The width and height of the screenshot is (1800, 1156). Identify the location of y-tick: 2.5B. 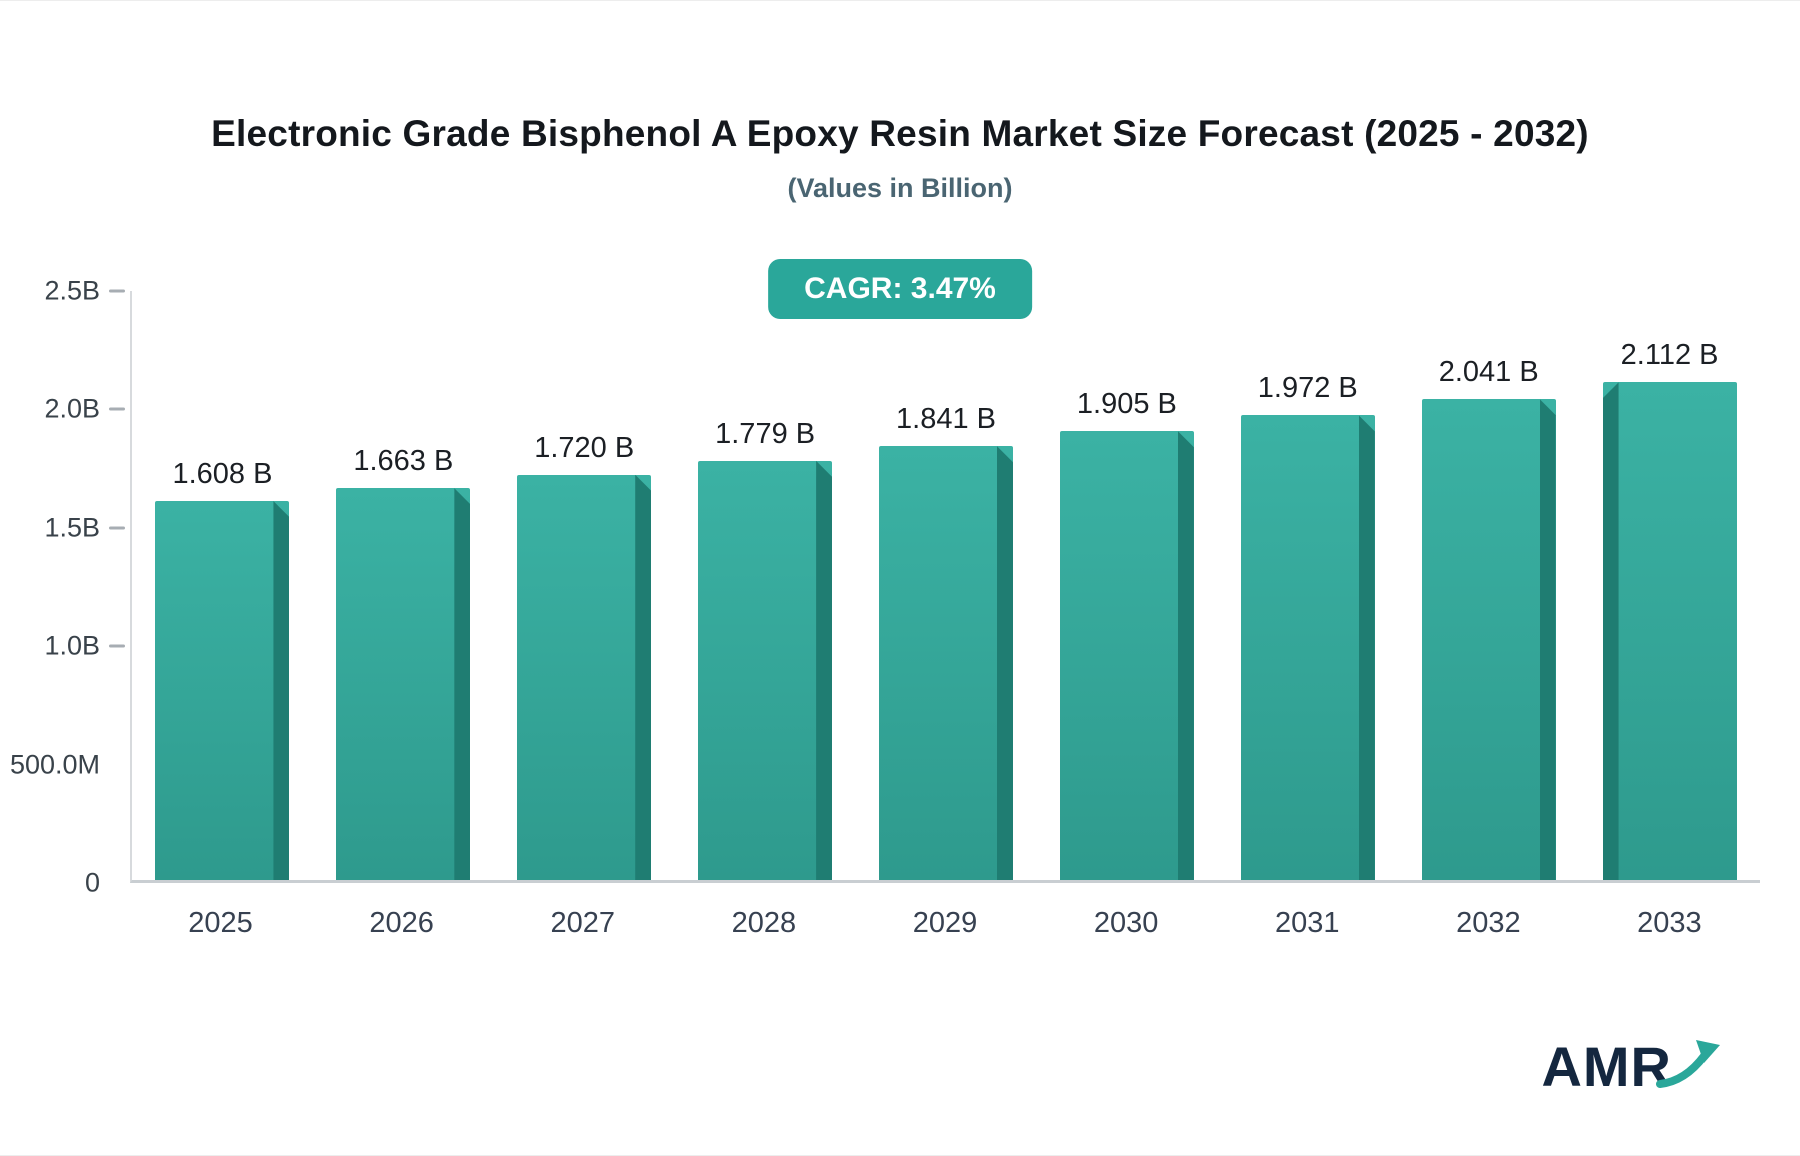
(84, 291).